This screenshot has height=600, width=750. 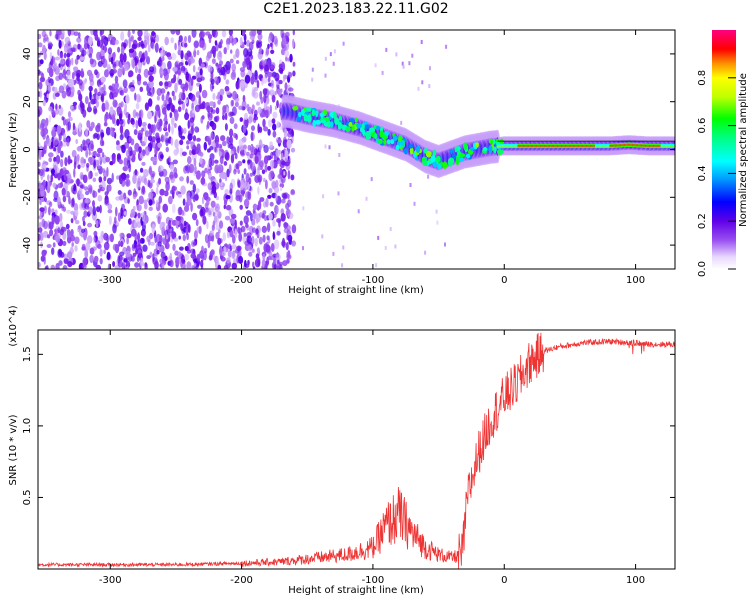 I want to click on colorbar-ticks: 0.0 0.2 0.4 0.6 0.8, so click(x=716, y=173).